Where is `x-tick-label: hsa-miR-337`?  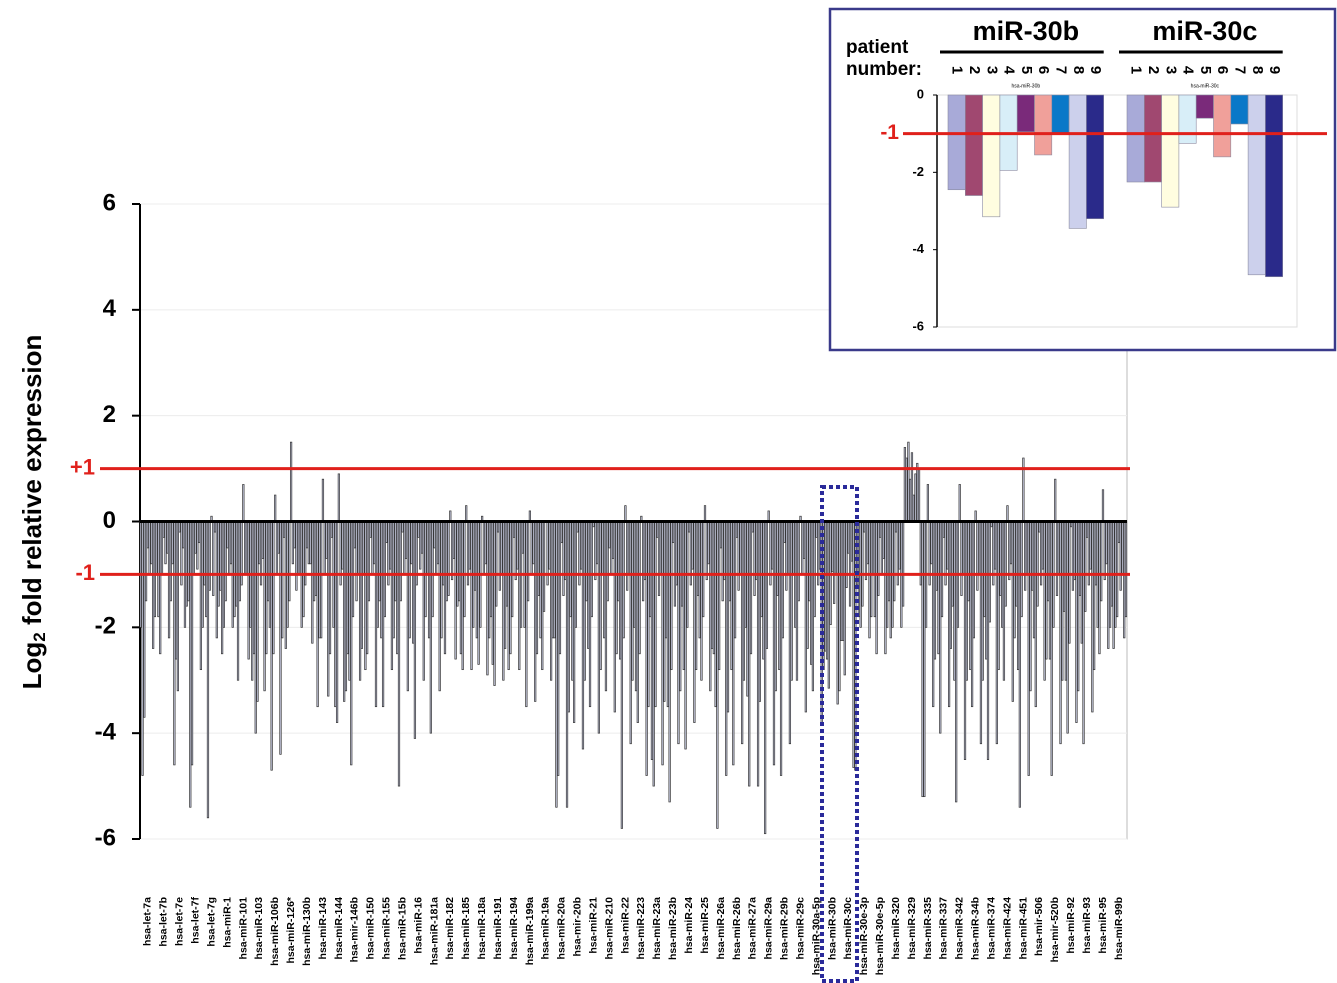
x-tick-label: hsa-miR-337 is located at coordinates (944, 928).